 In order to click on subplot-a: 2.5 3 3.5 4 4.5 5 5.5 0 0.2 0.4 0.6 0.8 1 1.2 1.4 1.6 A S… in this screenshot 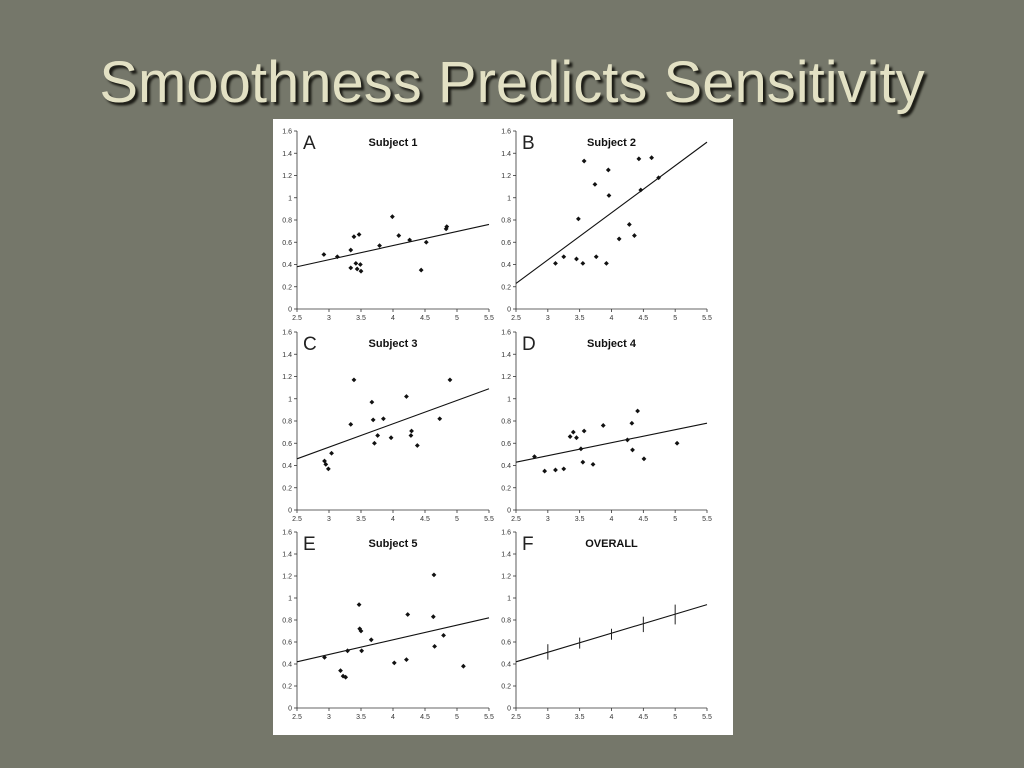, I will do `click(388, 226)`.